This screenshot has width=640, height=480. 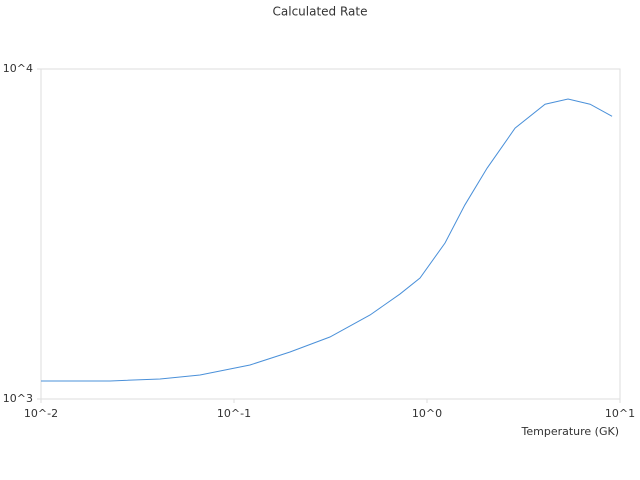 I want to click on chart-title: Calculated Rate, so click(x=320, y=12).